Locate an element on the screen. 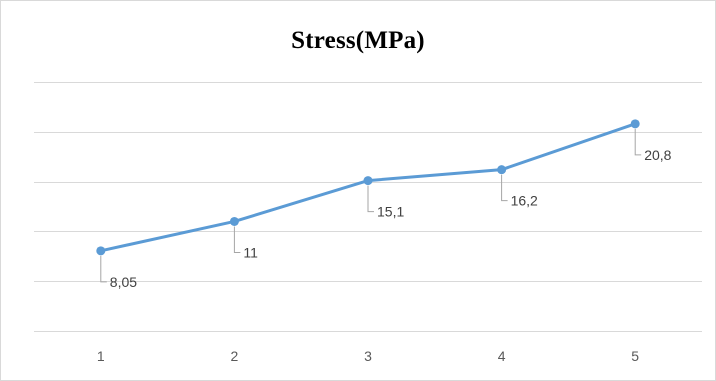  x-axis-tick-labels: 1 2 3 4 5 is located at coordinates (368, 356).